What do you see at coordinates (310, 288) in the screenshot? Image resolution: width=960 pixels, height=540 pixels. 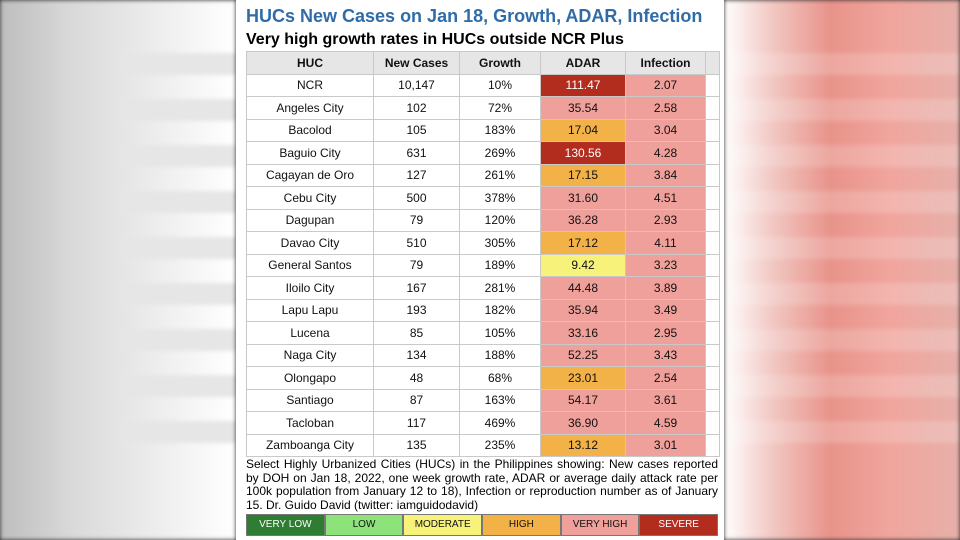 I see `huc-name-cell: Iloilo City` at bounding box center [310, 288].